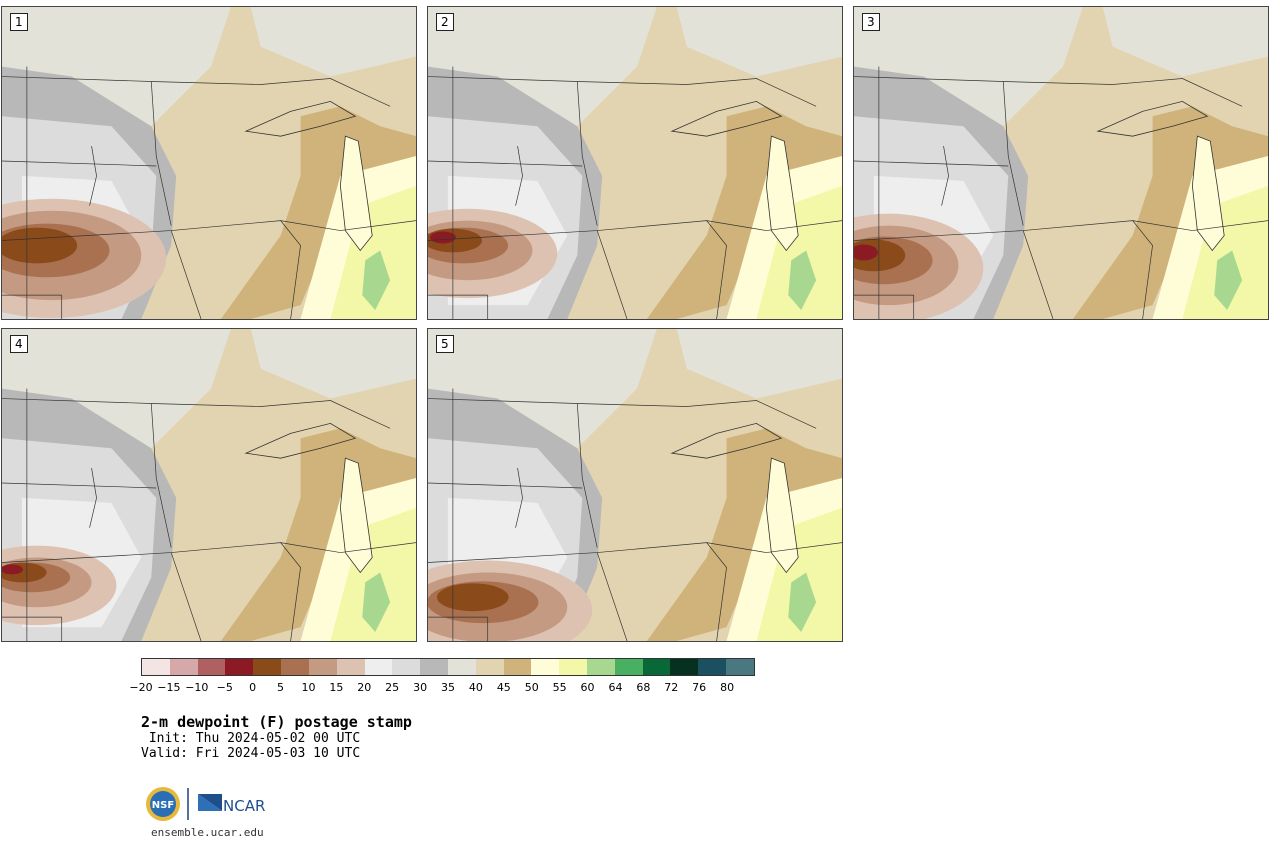 The height and width of the screenshot is (844, 1280). I want to click on panel-label: 4, so click(19, 344).